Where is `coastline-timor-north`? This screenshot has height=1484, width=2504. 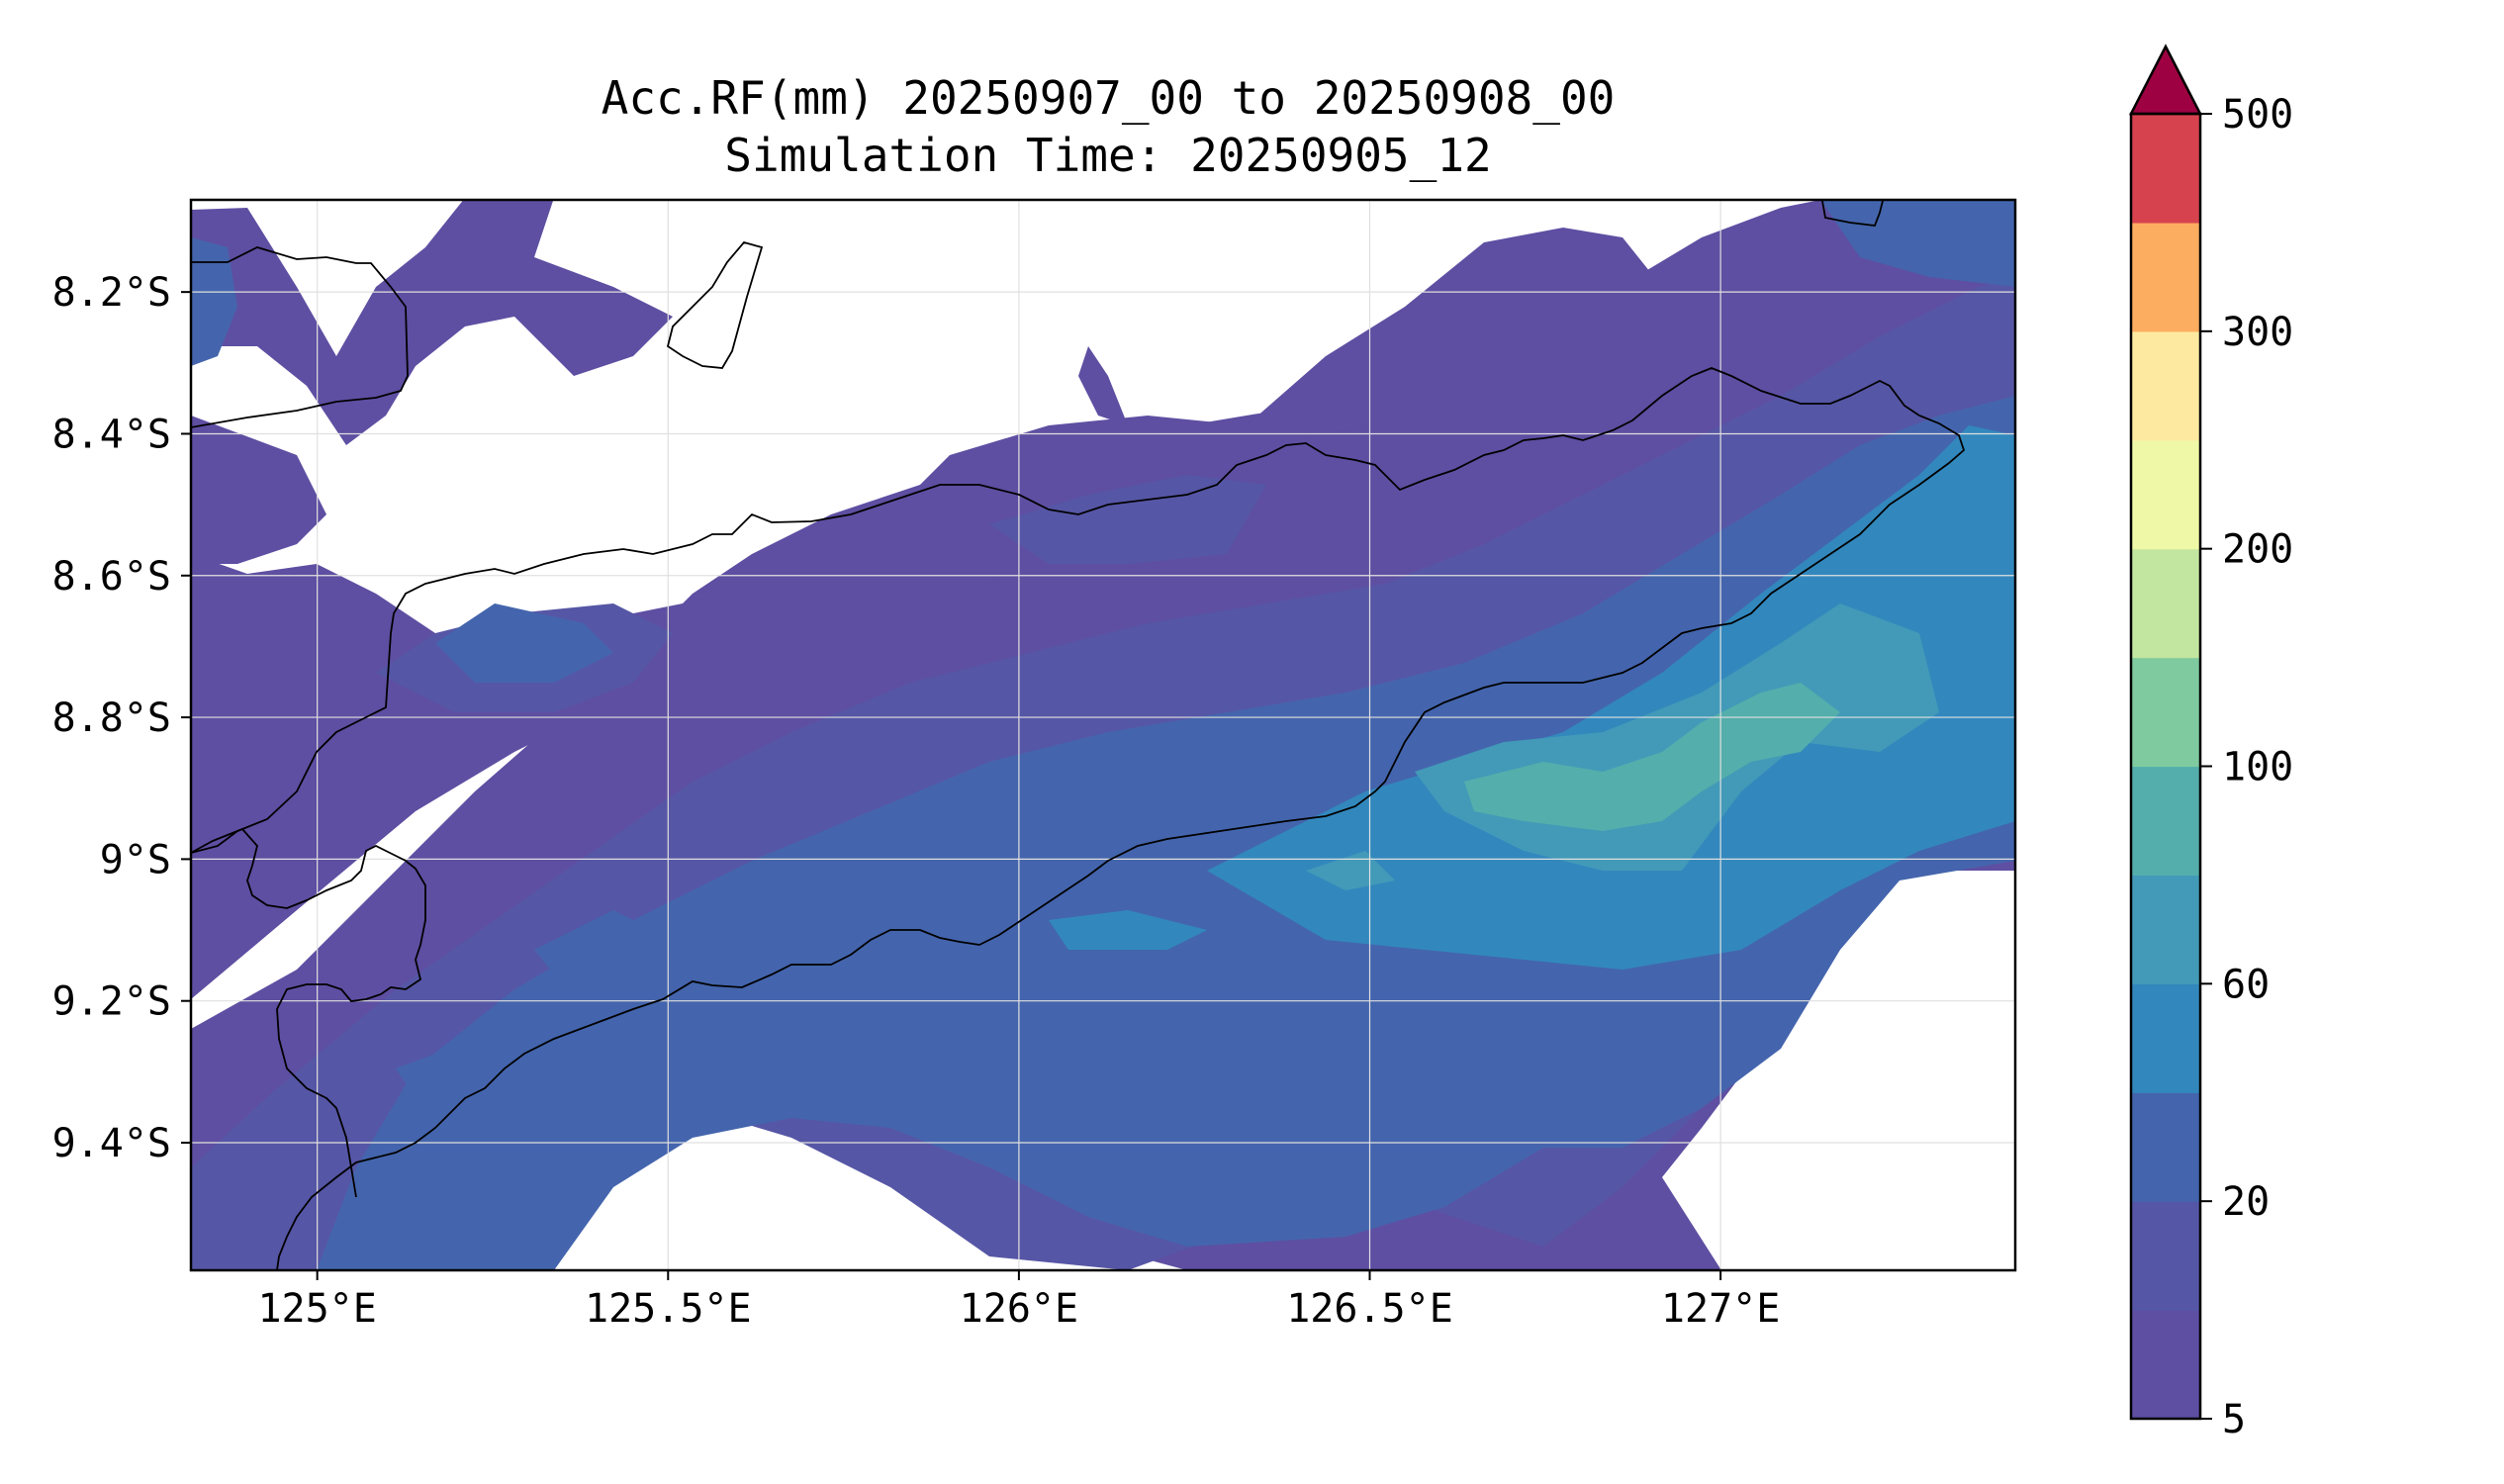
coastline-timor-north is located at coordinates (300, 337).